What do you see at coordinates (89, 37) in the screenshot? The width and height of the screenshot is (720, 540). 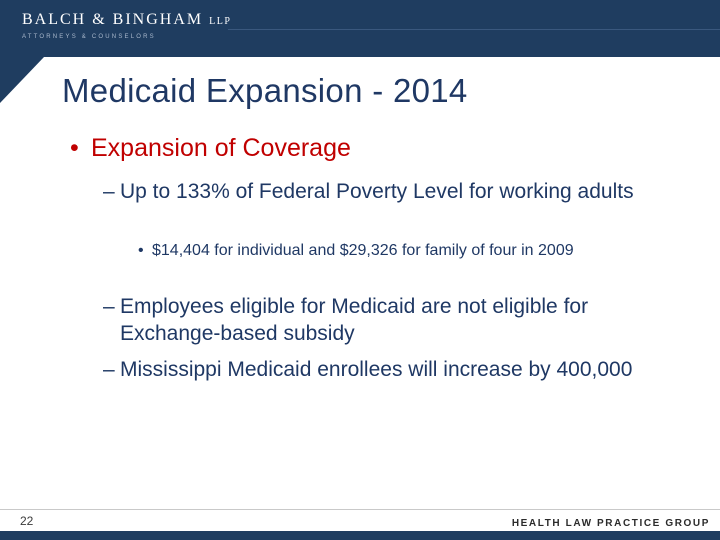 I see `logo-tagline: ATTORNEYS & COUNSELORS` at bounding box center [89, 37].